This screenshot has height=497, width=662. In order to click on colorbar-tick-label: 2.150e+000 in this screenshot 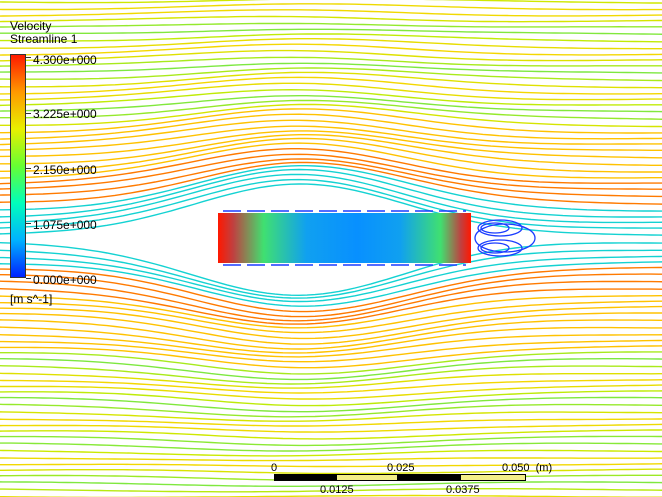, I will do `click(65, 170)`.